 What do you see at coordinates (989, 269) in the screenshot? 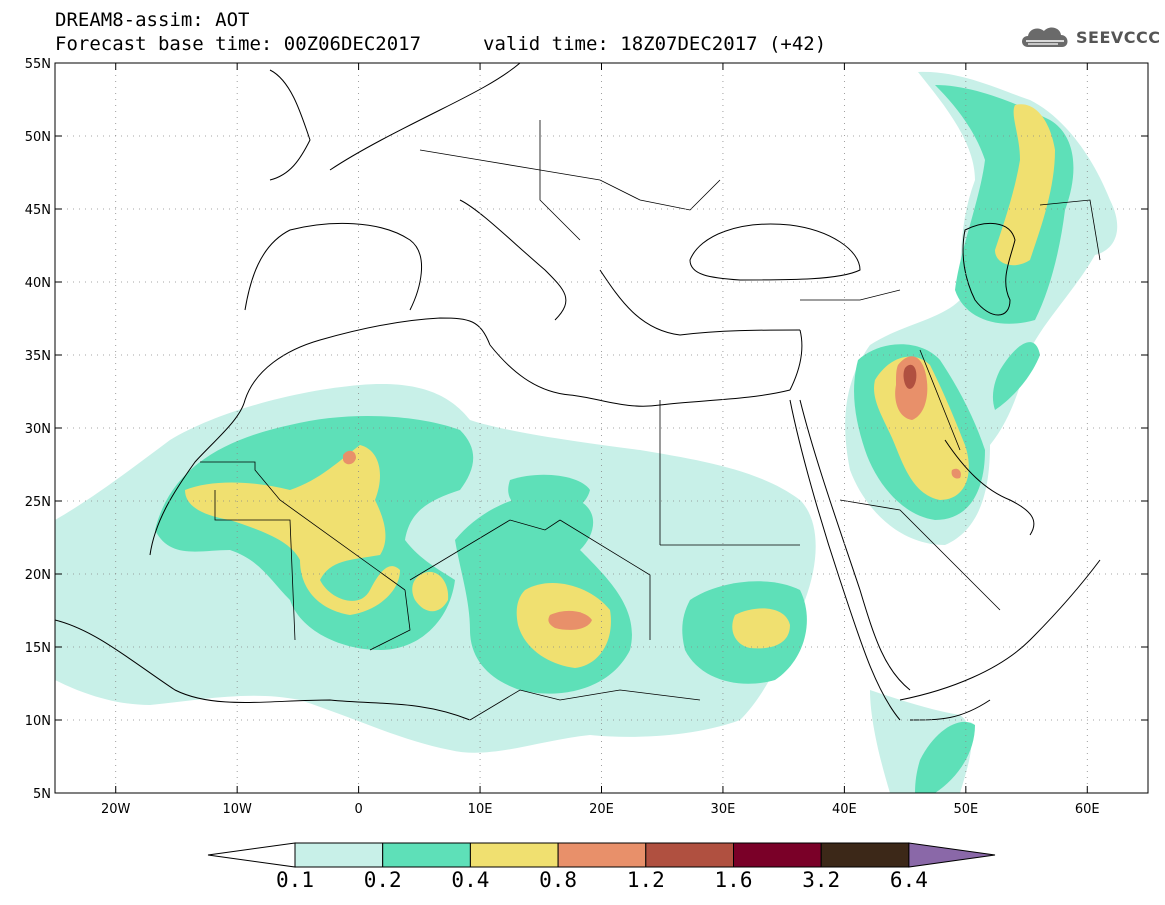
I see `coastline-caspian` at bounding box center [989, 269].